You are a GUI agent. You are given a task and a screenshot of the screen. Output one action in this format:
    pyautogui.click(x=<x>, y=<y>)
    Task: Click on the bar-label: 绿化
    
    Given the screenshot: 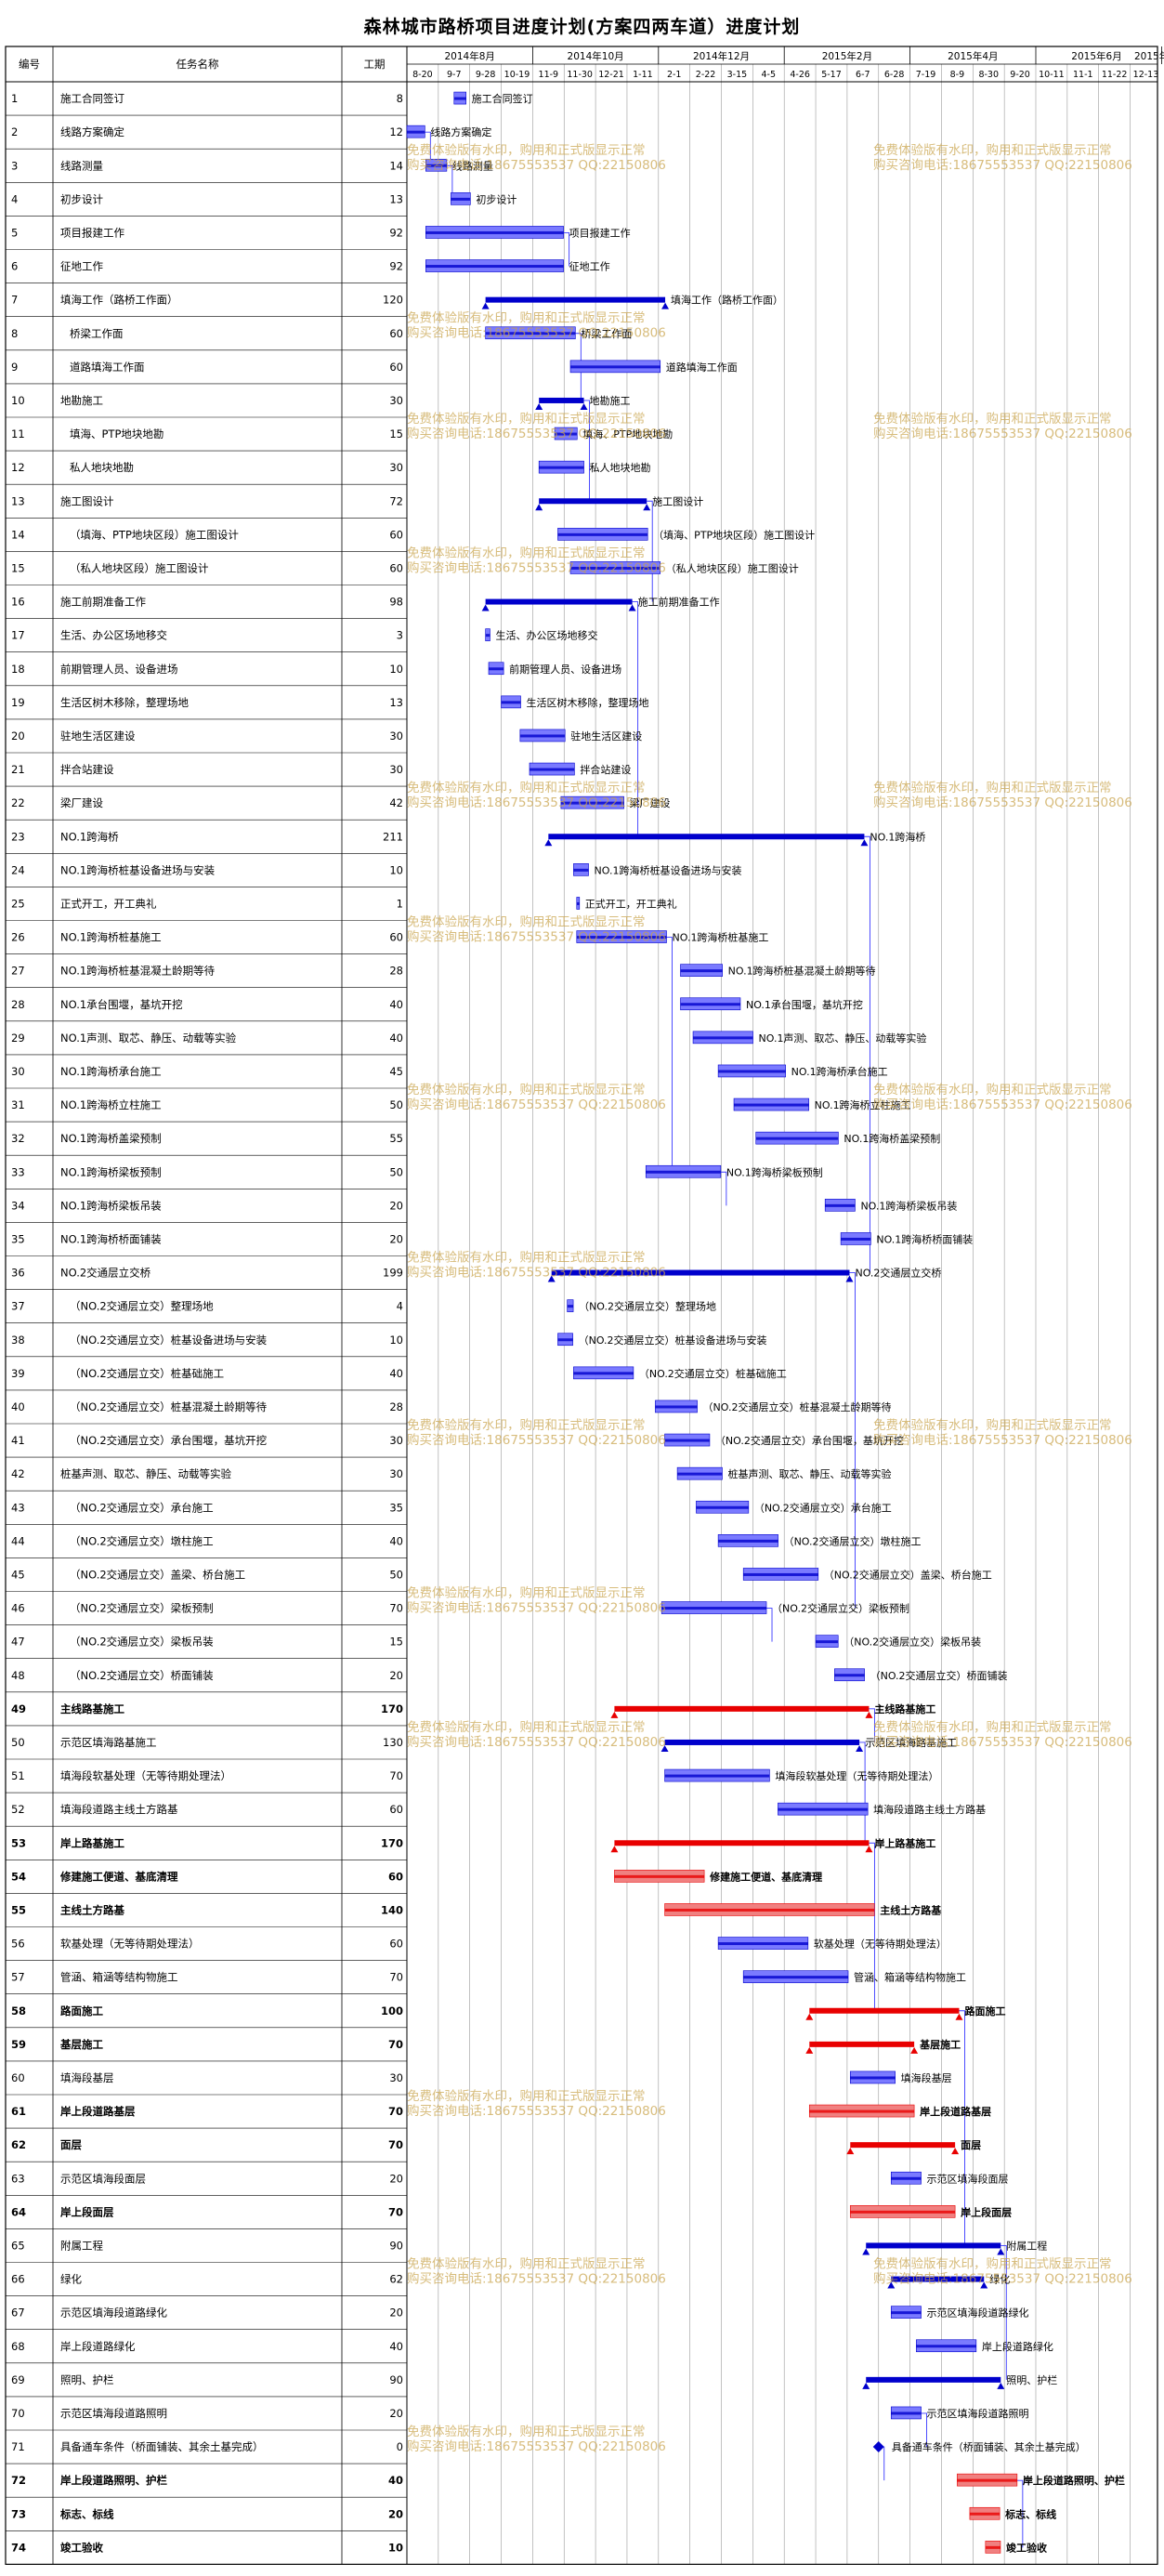 What is the action you would take?
    pyautogui.click(x=999, y=2279)
    